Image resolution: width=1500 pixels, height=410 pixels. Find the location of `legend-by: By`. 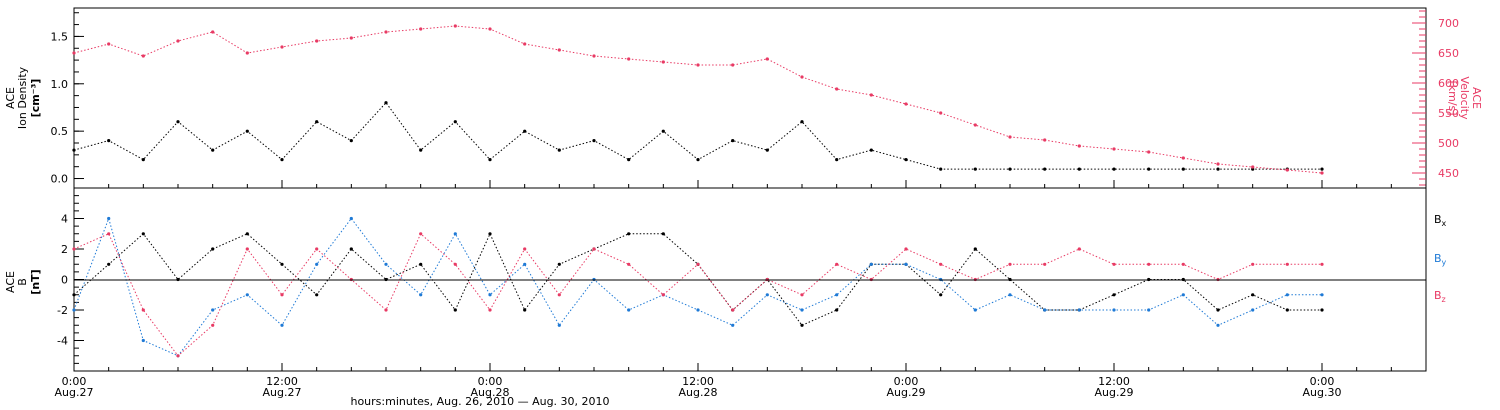

legend-by: By is located at coordinates (1440, 259).